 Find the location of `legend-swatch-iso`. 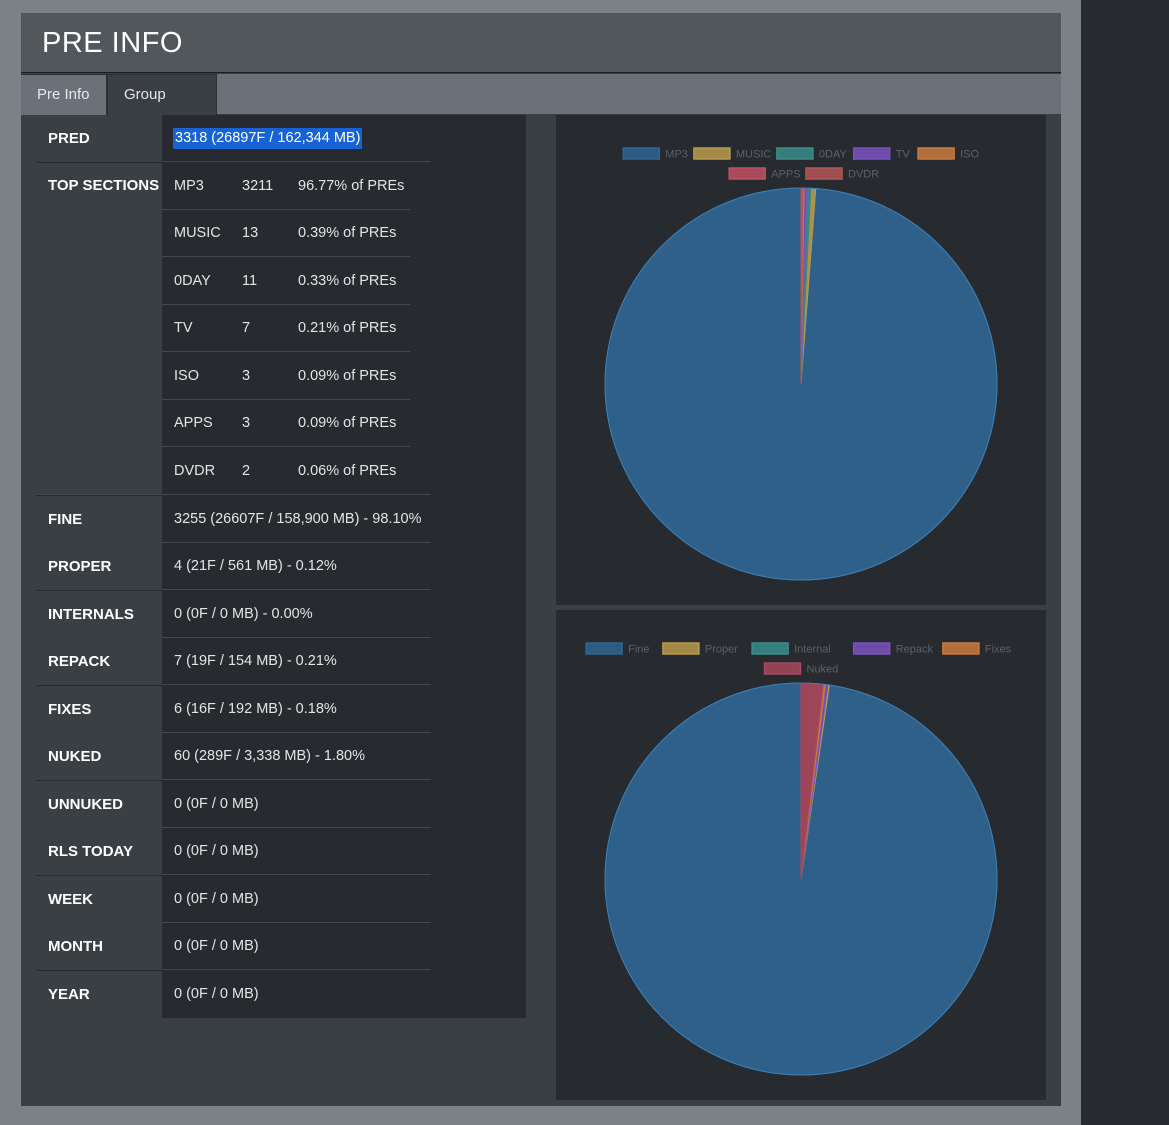

legend-swatch-iso is located at coordinates (936, 153).